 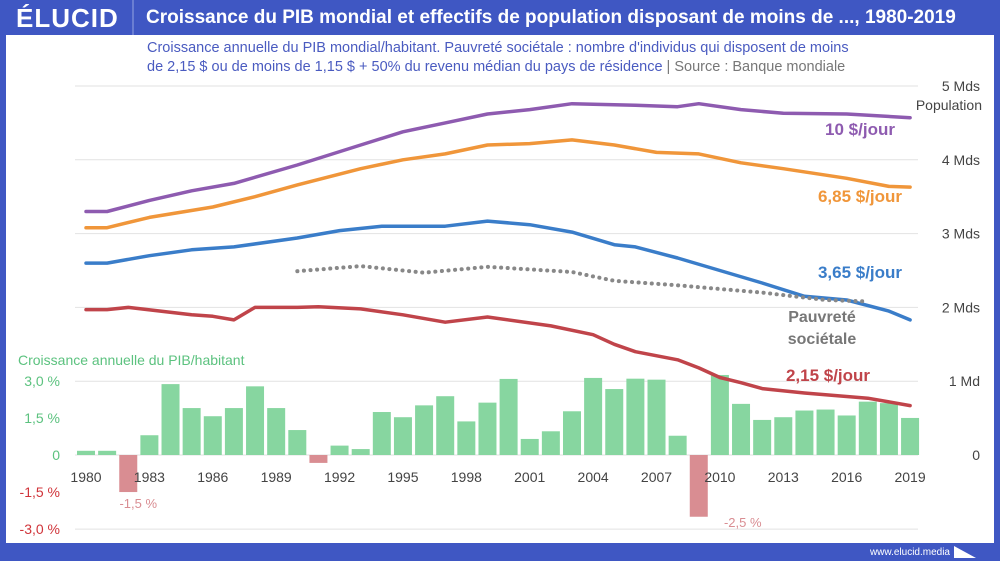 I want to click on bar-1986, so click(x=212, y=435).